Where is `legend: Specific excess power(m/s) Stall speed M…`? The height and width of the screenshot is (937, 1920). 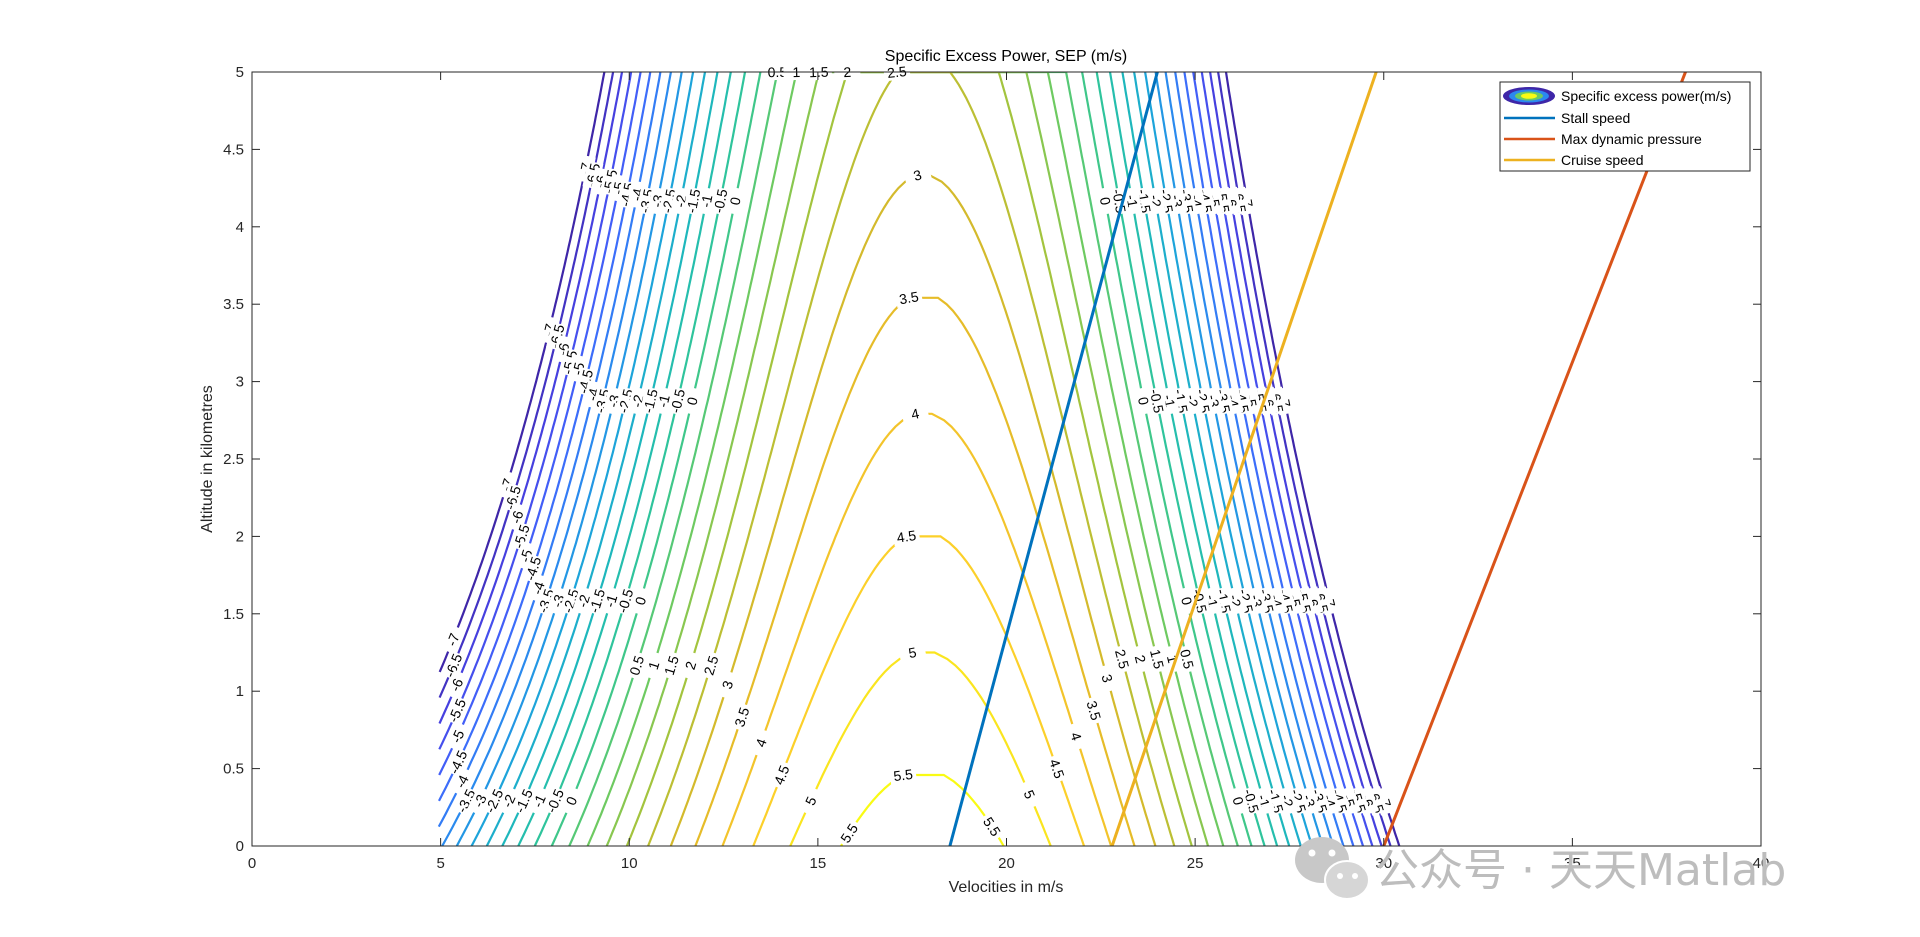 legend: Specific excess power(m/s) Stall speed M… is located at coordinates (1625, 126).